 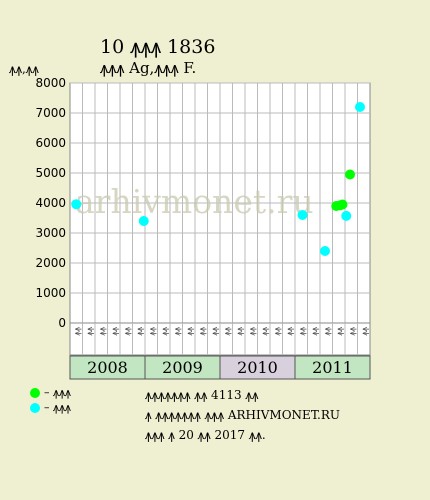 I want to click on note-line: ꙟ ꙟꙟꙟꙟꙟꙟꙟ ꙟꙟꙟ ARHIVMONET.RU, so click(x=243, y=415).